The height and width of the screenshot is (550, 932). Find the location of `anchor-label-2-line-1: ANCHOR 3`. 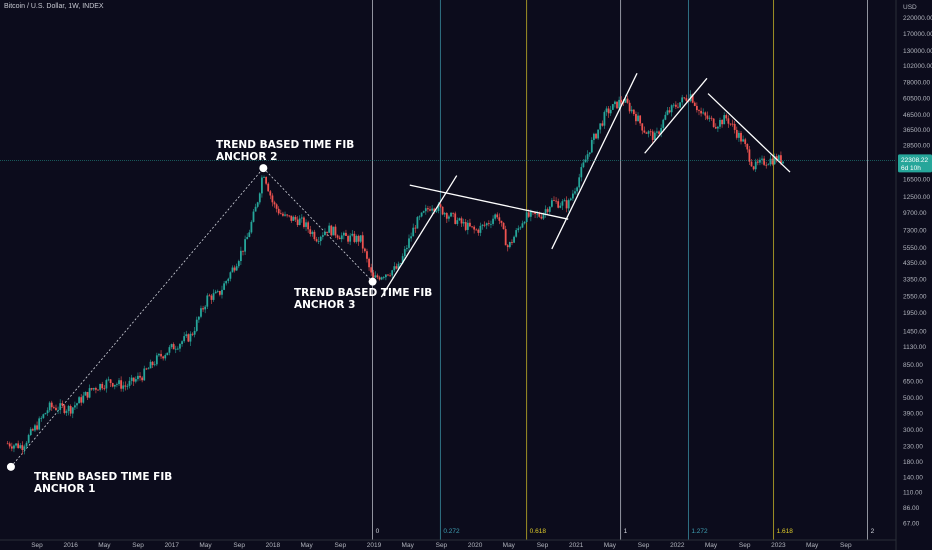

anchor-label-2-line-1: ANCHOR 3 is located at coordinates (324, 305).